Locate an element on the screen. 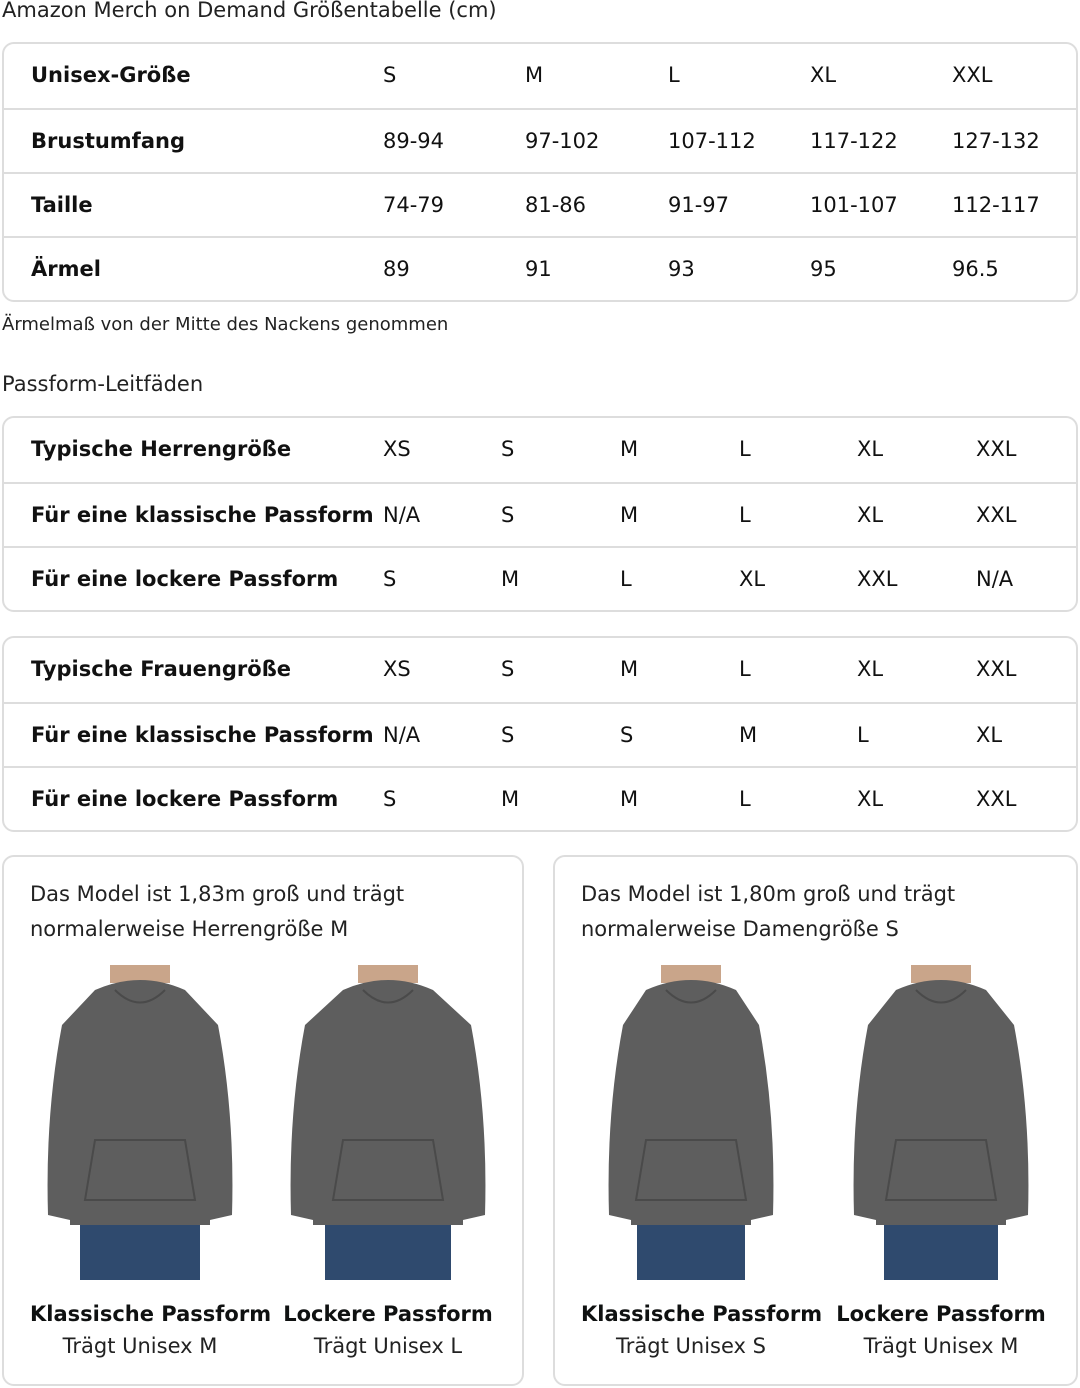  table-row: Taille 74-79 81-86 91-97 101-107 112-117 is located at coordinates (540, 204).